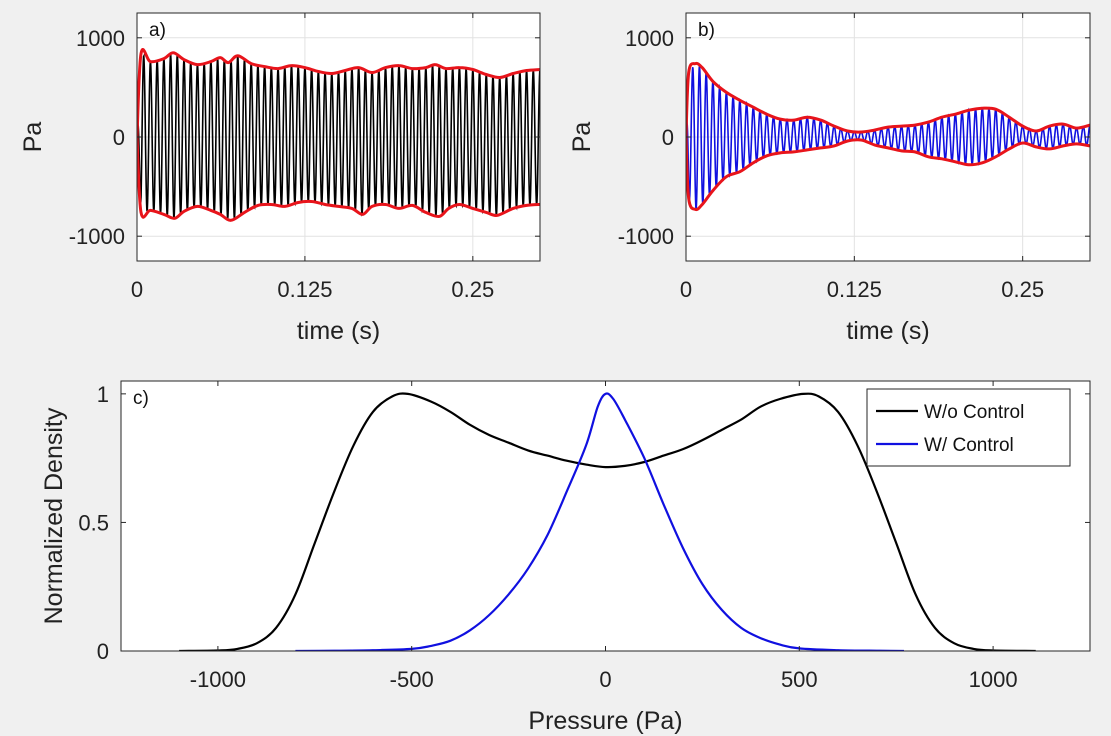  What do you see at coordinates (54, 515) in the screenshot?
I see `y-axis-label: Normalized Density` at bounding box center [54, 515].